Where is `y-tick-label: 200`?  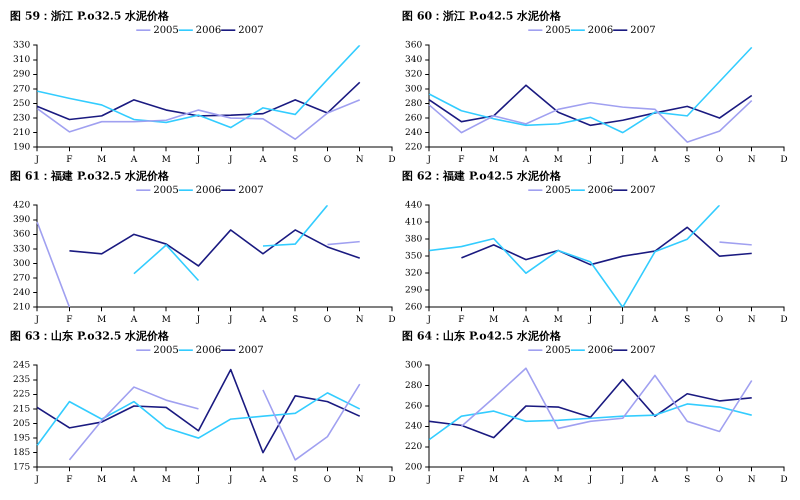 y-tick-label: 200 is located at coordinates (413, 467).